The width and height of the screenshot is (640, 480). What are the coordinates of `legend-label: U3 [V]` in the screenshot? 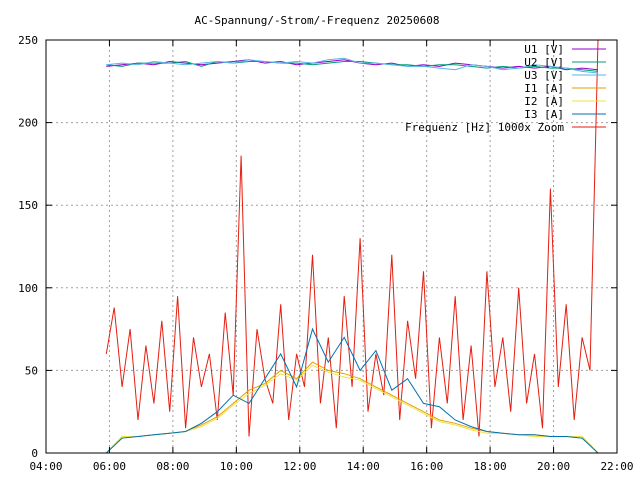 It's located at (544, 75).